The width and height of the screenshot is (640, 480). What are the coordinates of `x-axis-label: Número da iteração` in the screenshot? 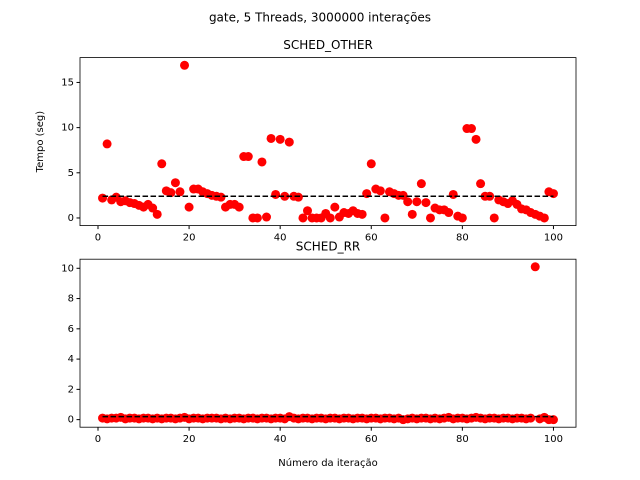 It's located at (327, 463).